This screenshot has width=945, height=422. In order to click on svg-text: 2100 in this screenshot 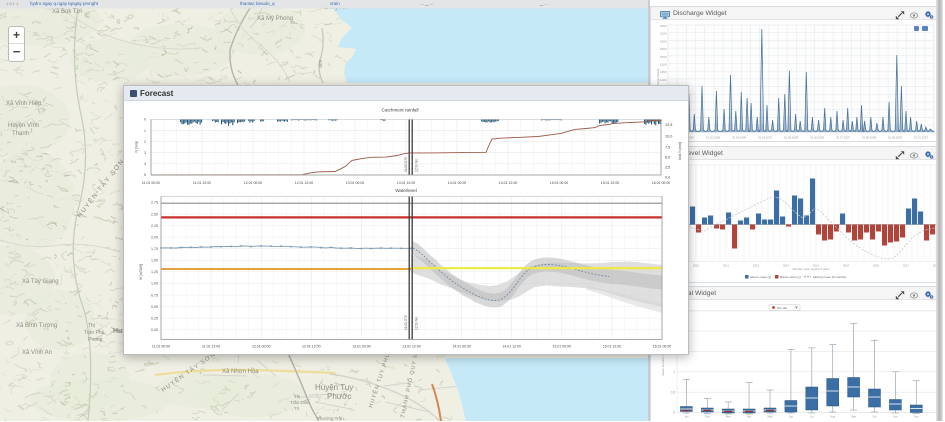, I will do `click(663, 34)`.